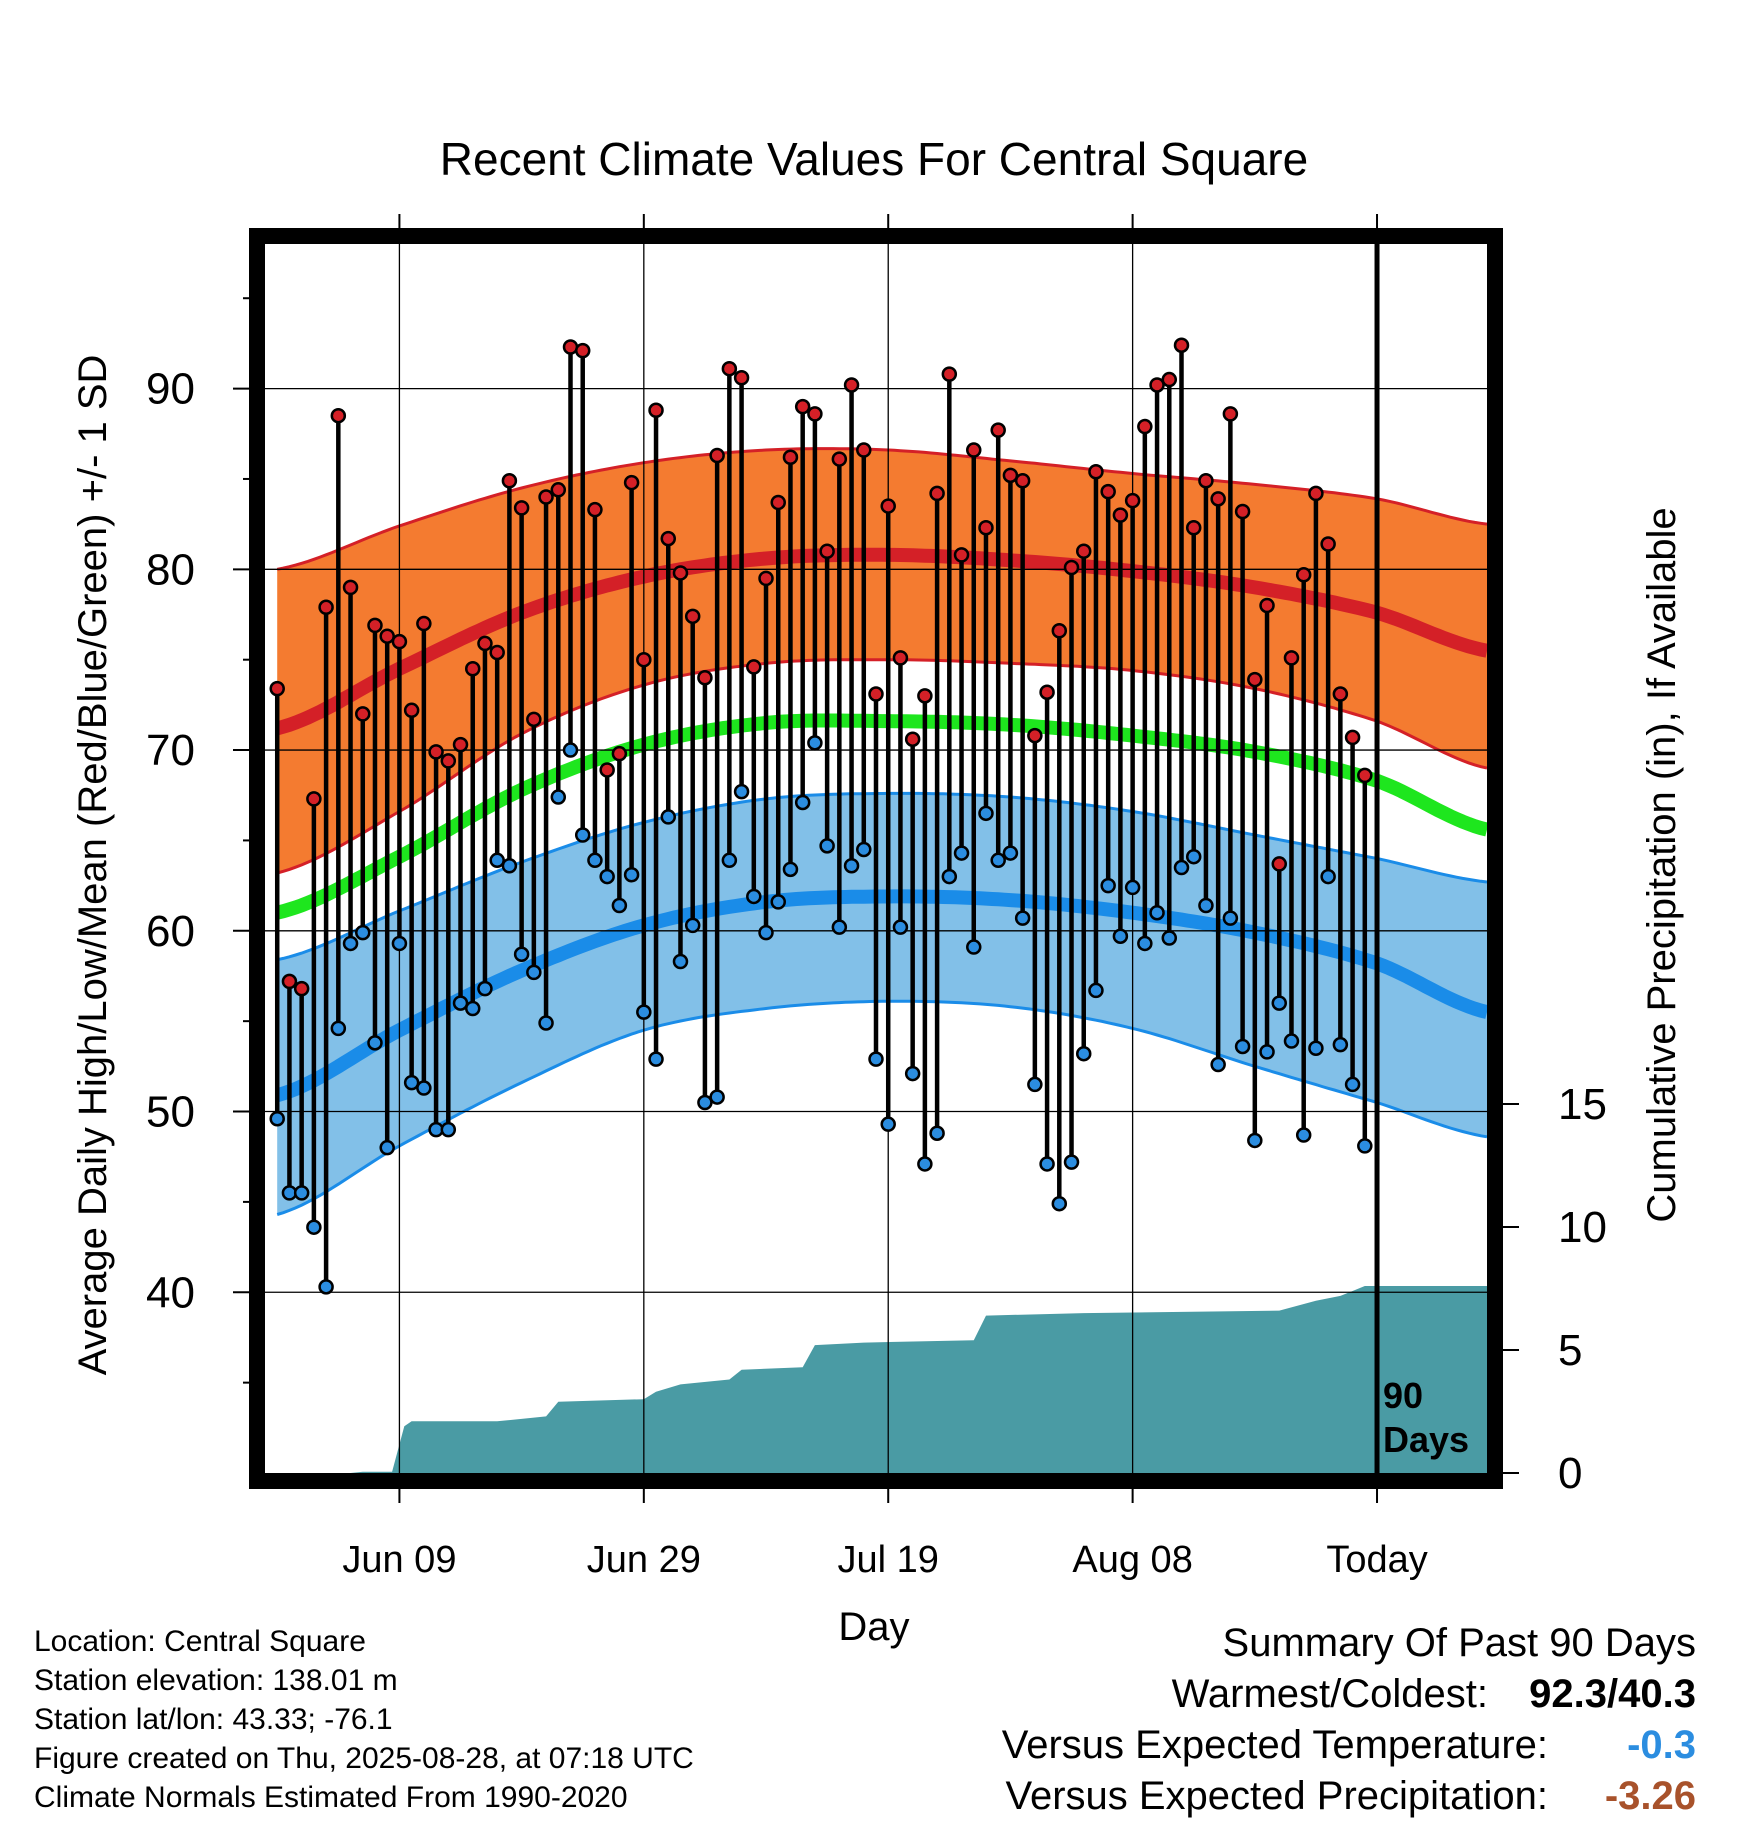 This screenshot has height=1828, width=1748. I want to click on info-normals: Climate Normals Estimated From 1990-2020, so click(331, 1797).